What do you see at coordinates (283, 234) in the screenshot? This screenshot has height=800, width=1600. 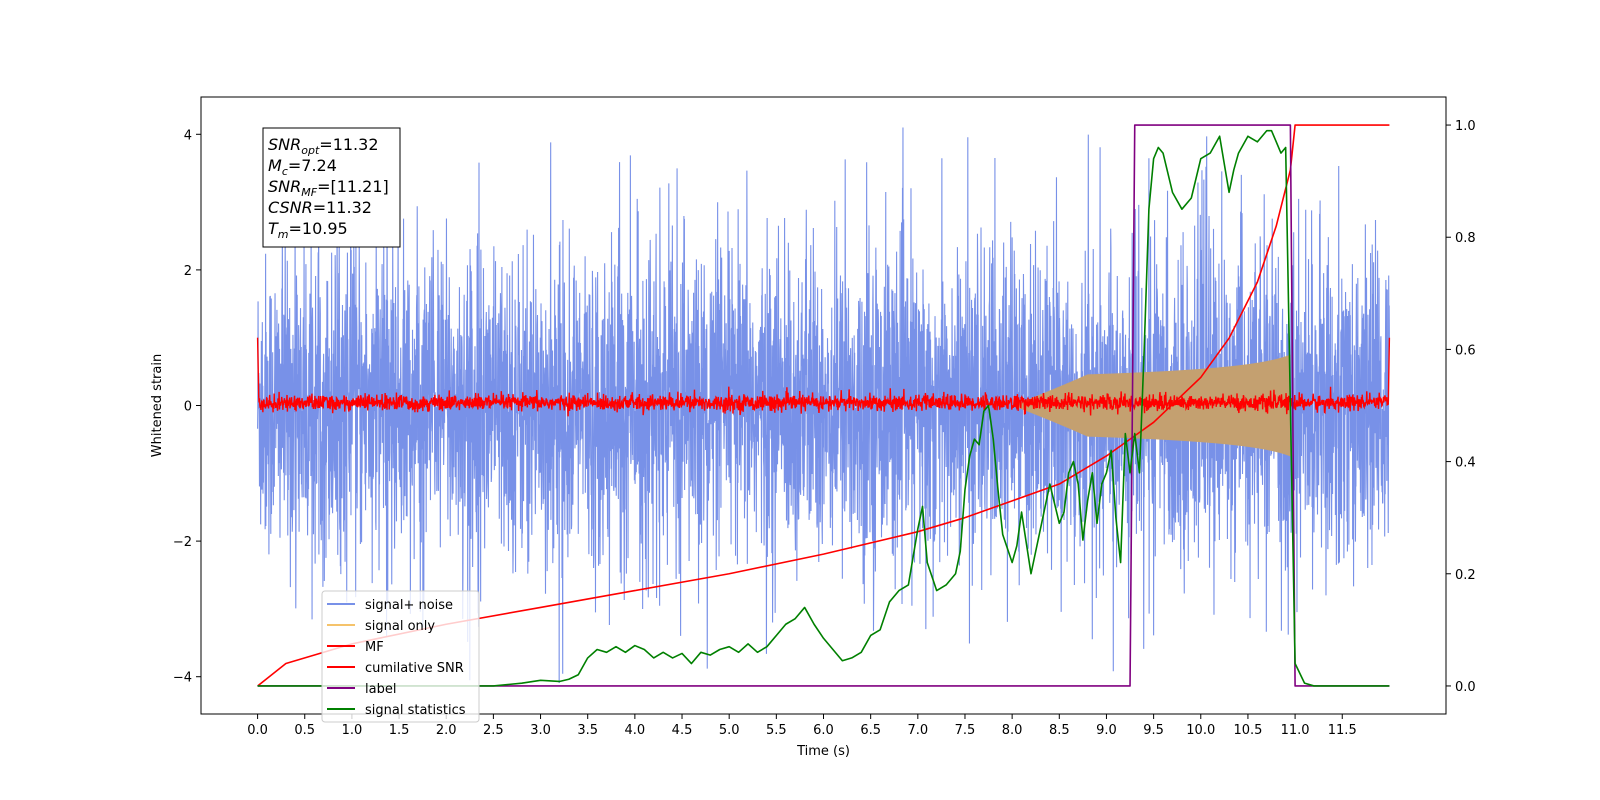 I see `annotation-subscript: m` at bounding box center [283, 234].